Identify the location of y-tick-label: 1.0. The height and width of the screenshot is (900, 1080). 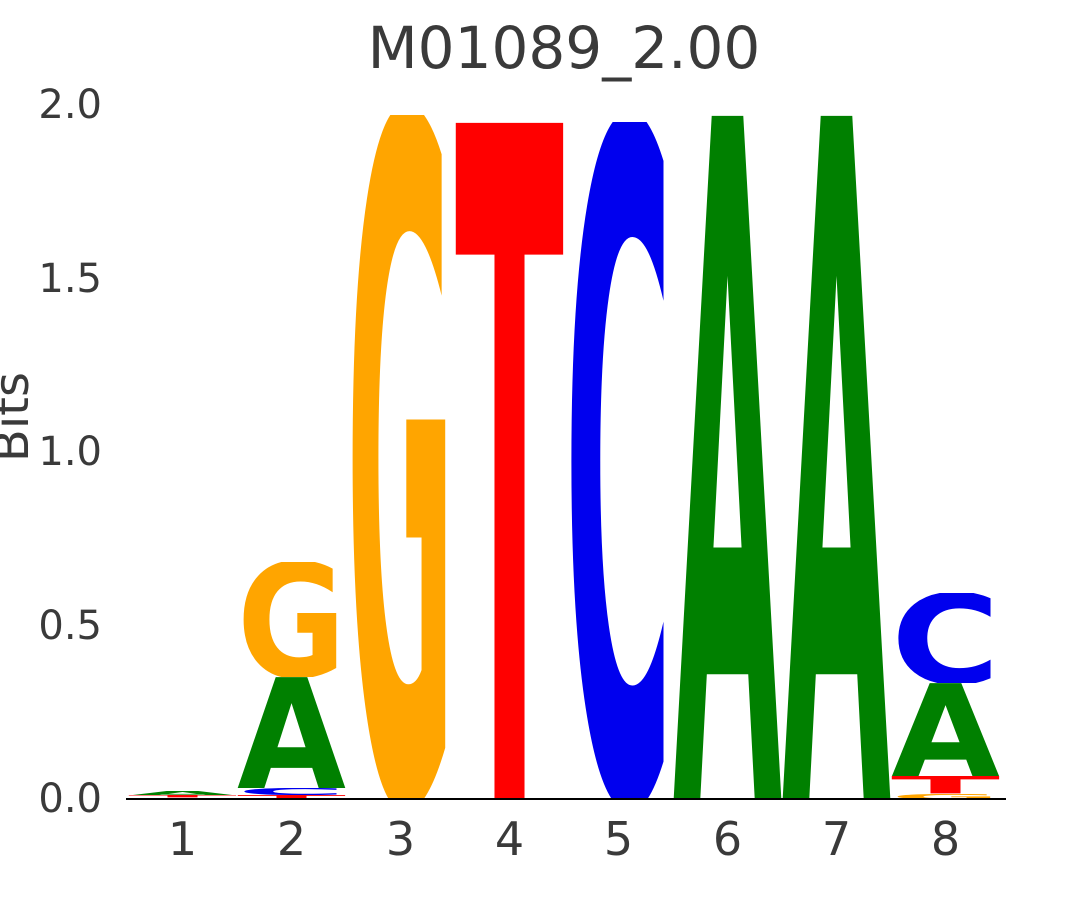
(70, 452).